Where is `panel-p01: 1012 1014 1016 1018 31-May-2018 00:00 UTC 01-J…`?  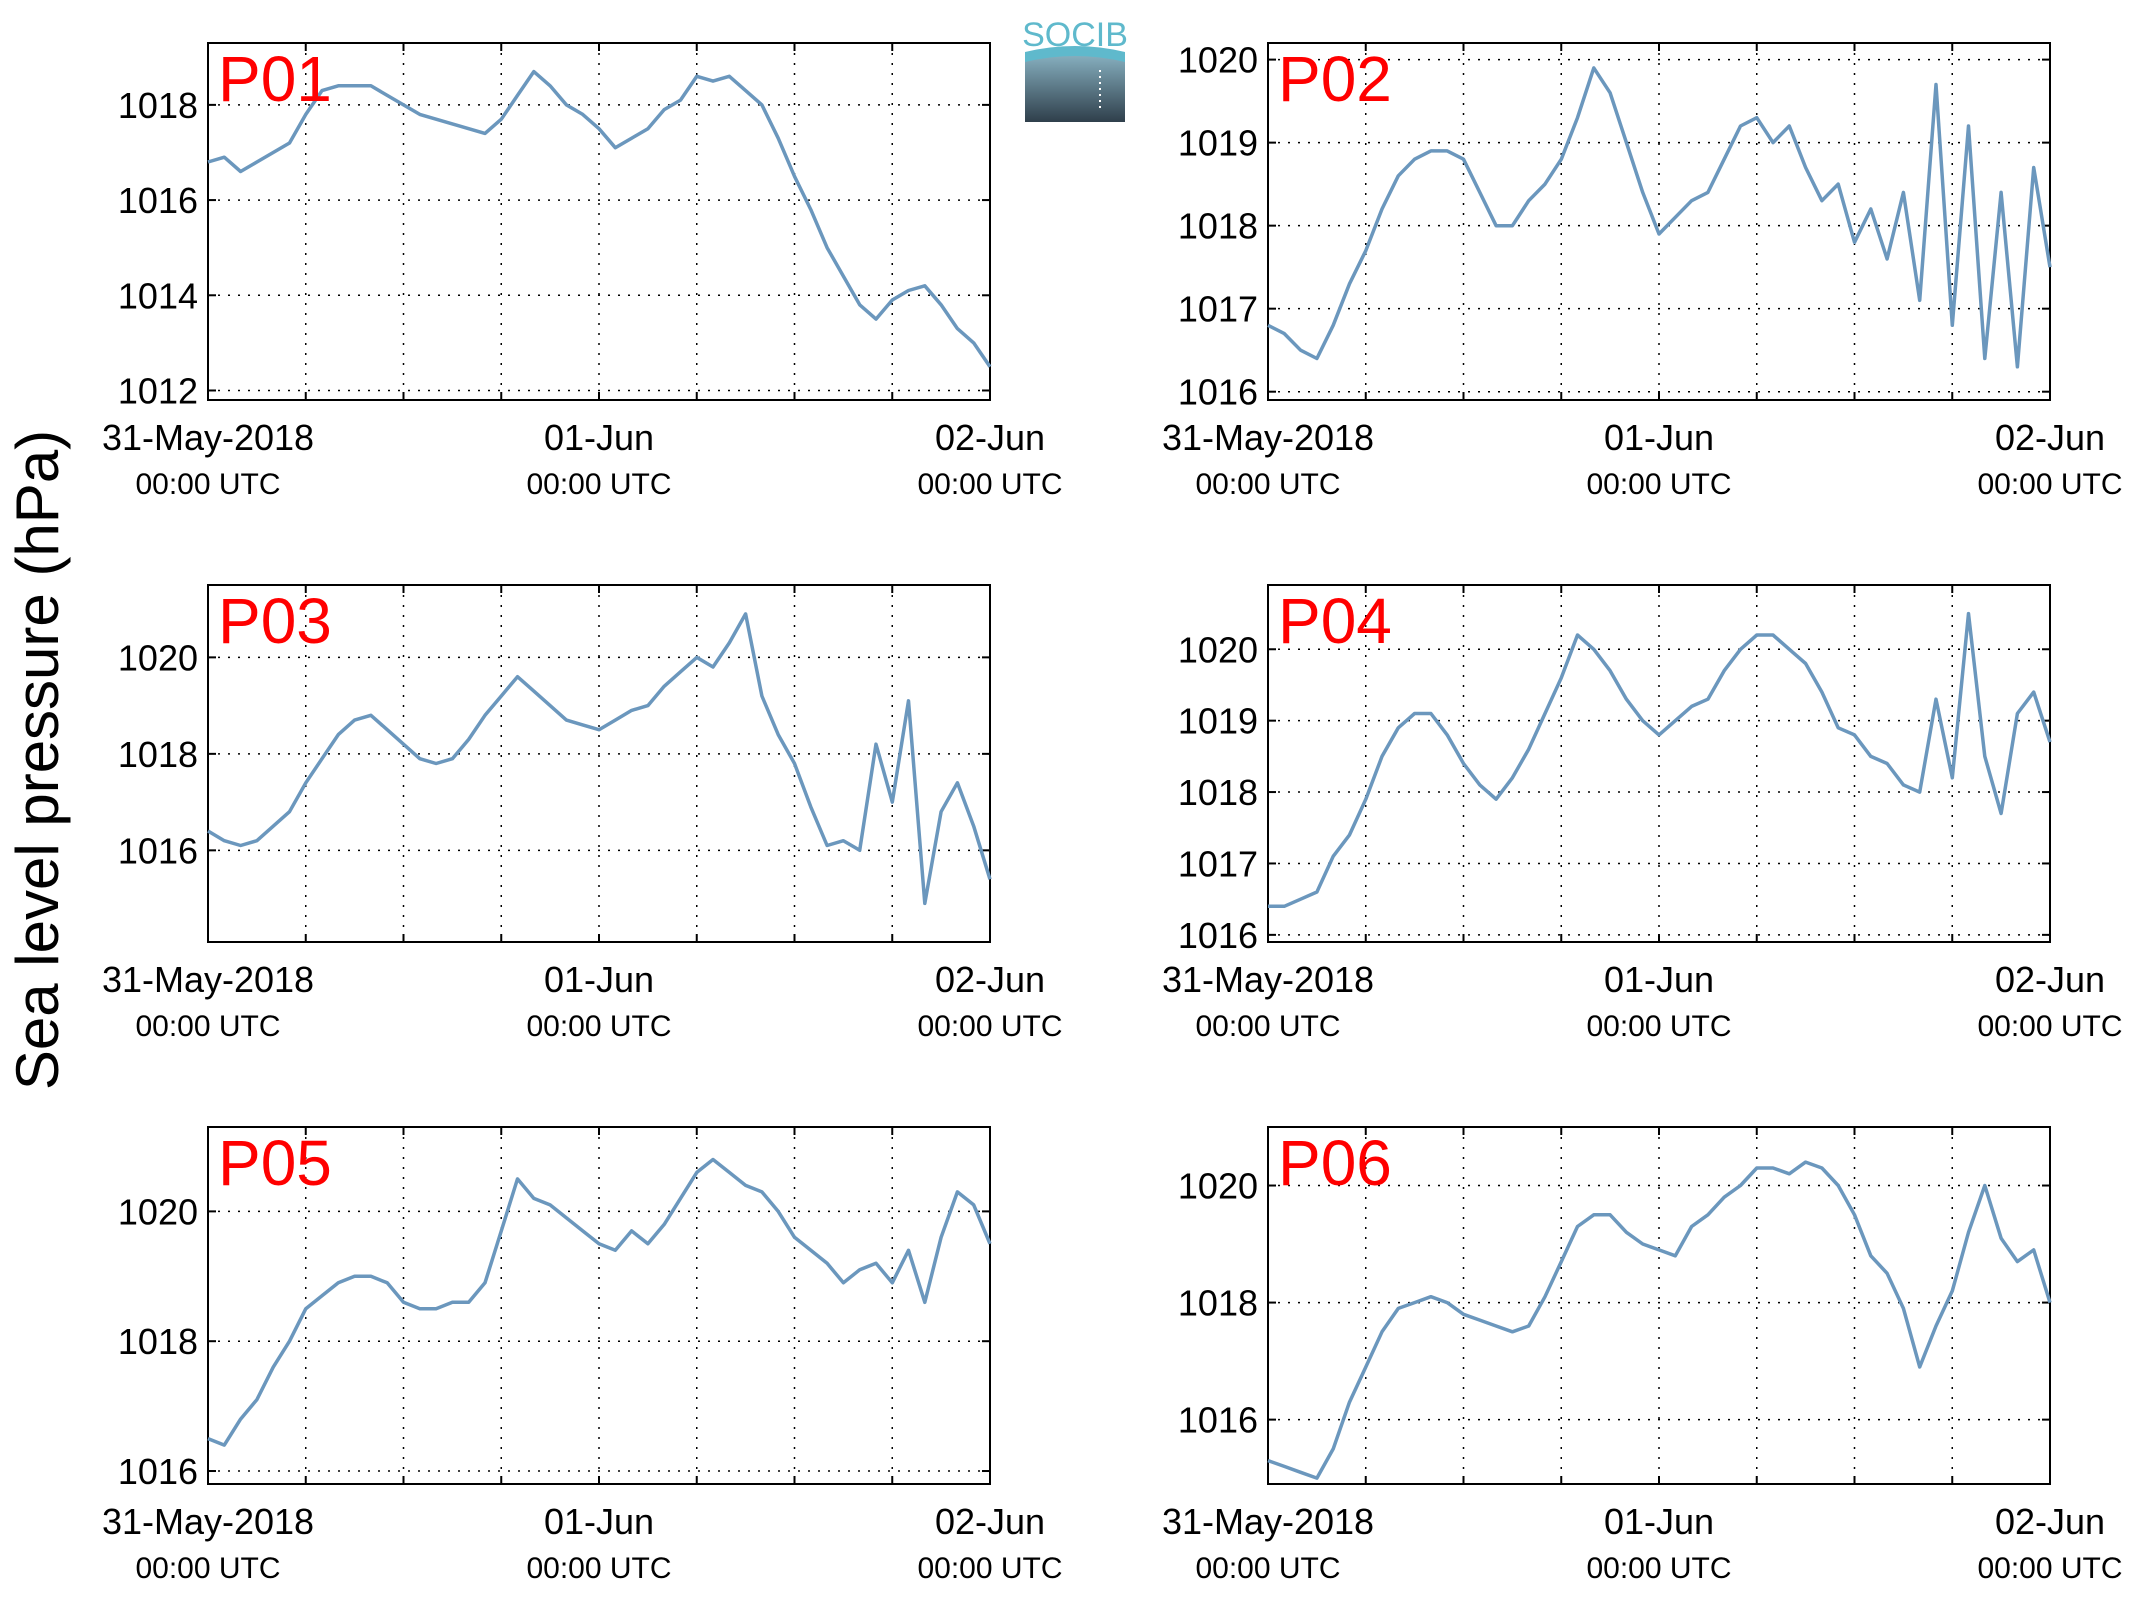 panel-p01: 1012 1014 1016 1018 31-May-2018 00:00 UTC 01-J… is located at coordinates (582, 271).